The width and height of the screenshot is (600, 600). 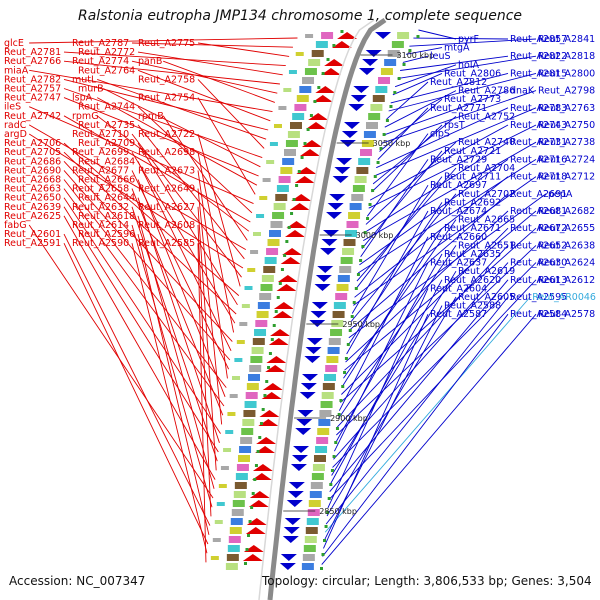 I want to click on right-gene-label: Reut_A2635, so click(x=472, y=254).